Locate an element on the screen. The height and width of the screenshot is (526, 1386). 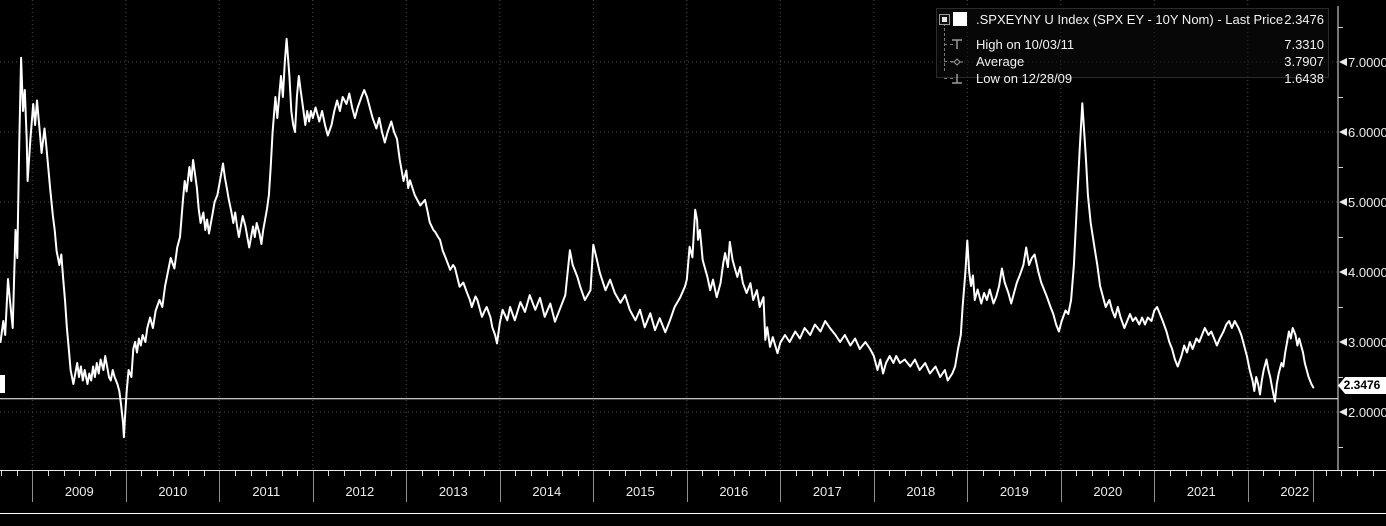
y-axis-label: 2.0000 is located at coordinates (1362, 412).